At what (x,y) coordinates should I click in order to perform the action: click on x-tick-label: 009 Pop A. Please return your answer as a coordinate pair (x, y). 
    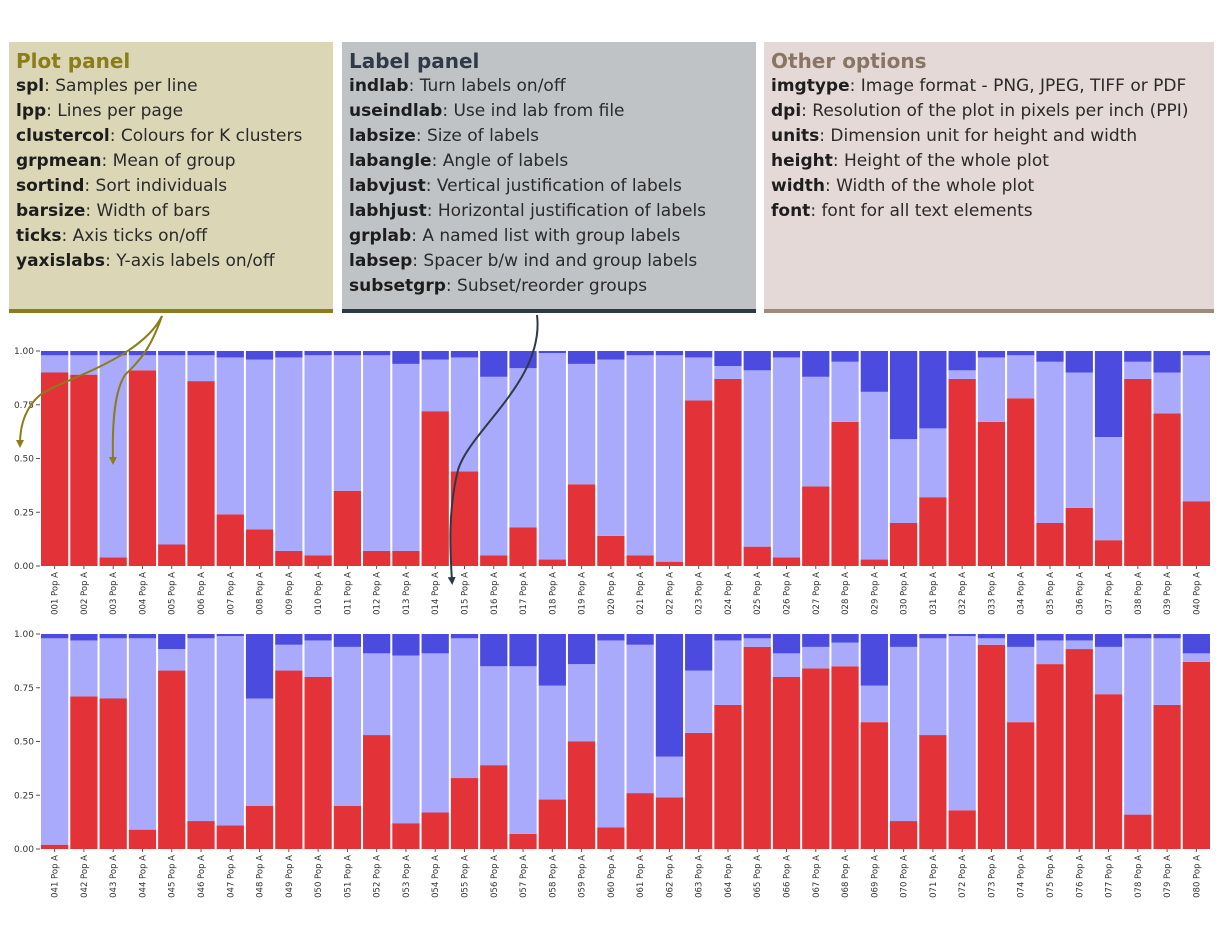
    Looking at the image, I should click on (290, 593).